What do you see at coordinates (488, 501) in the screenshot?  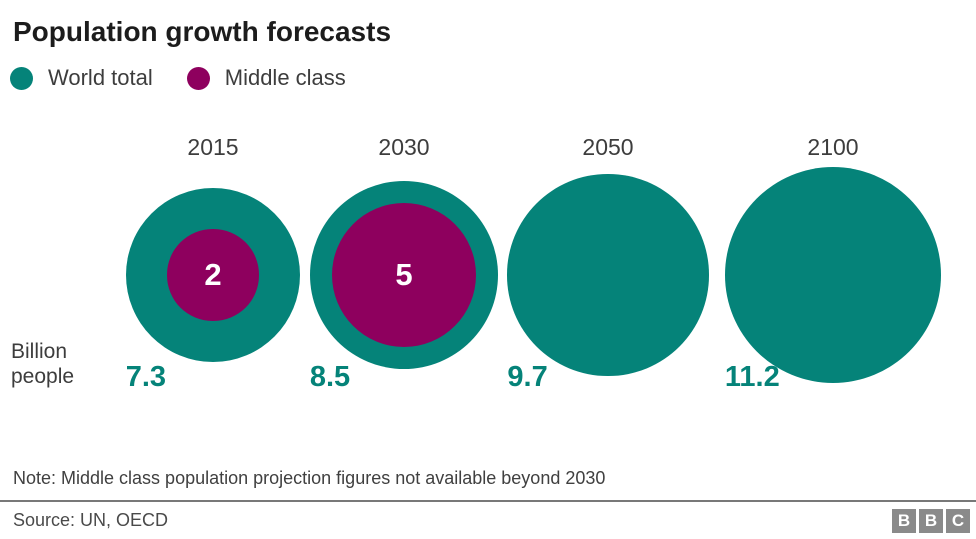 I see `divider-line` at bounding box center [488, 501].